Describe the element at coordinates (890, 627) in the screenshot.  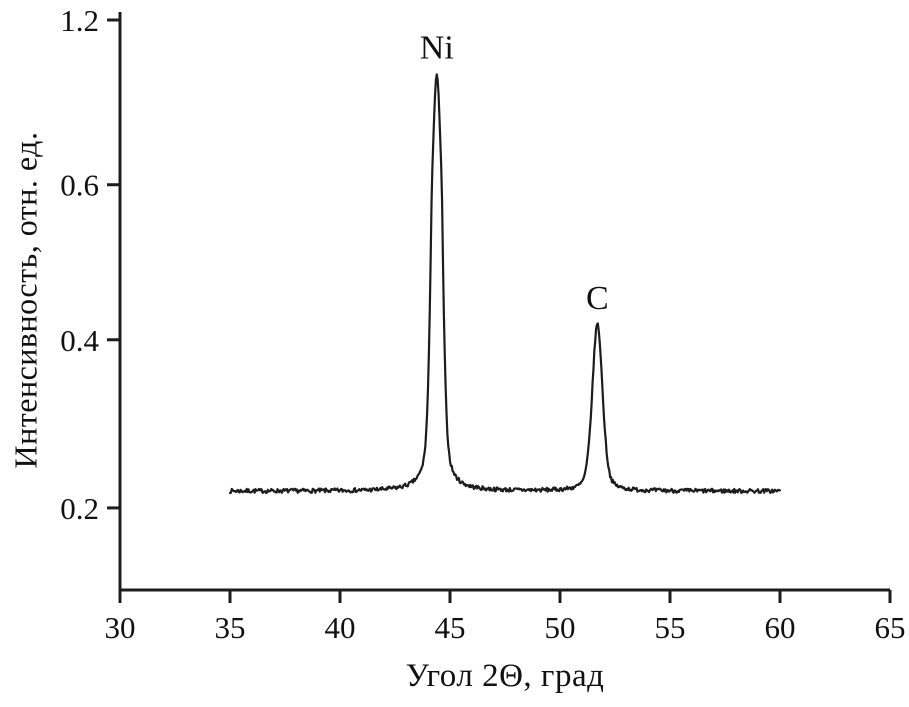
I see `x-tick-label: 65` at that location.